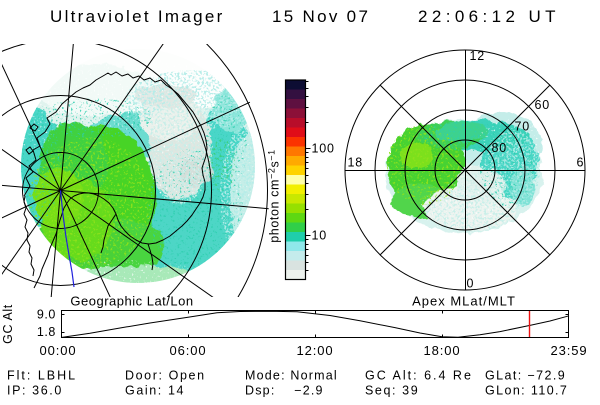 This screenshot has width=600, height=405. What do you see at coordinates (42, 376) in the screenshot?
I see `svg-text: Flt: LBHL` at bounding box center [42, 376].